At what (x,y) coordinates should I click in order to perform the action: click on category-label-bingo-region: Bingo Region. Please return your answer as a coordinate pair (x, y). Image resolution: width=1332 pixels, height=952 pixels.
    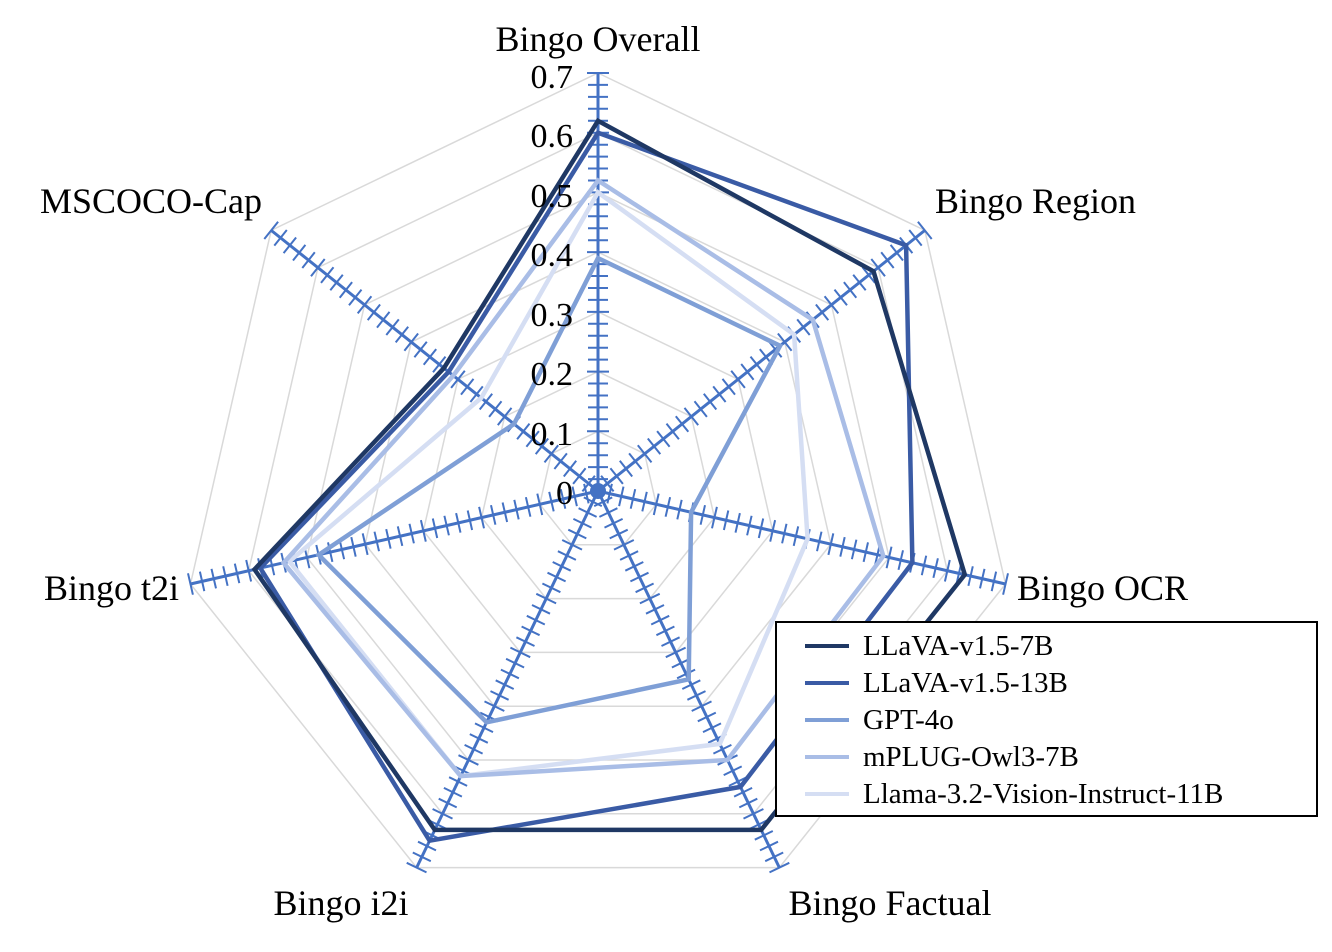
    Looking at the image, I should click on (1035, 201).